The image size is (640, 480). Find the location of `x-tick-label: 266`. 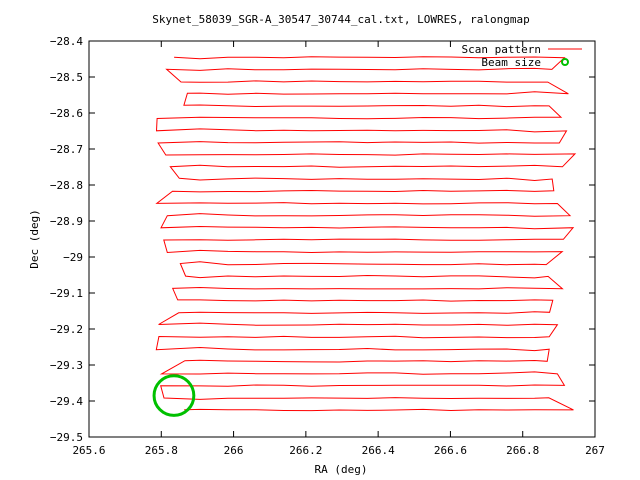

x-tick-label: 266 is located at coordinates (234, 450).